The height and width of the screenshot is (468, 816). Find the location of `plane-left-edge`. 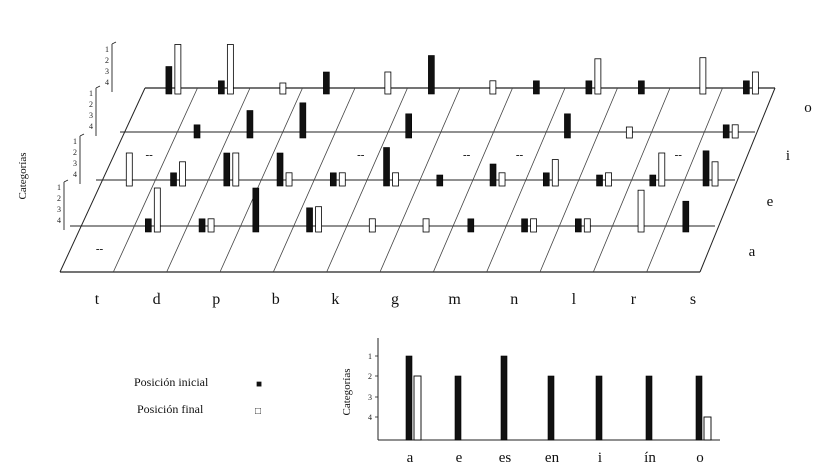

plane-left-edge is located at coordinates (102, 180).